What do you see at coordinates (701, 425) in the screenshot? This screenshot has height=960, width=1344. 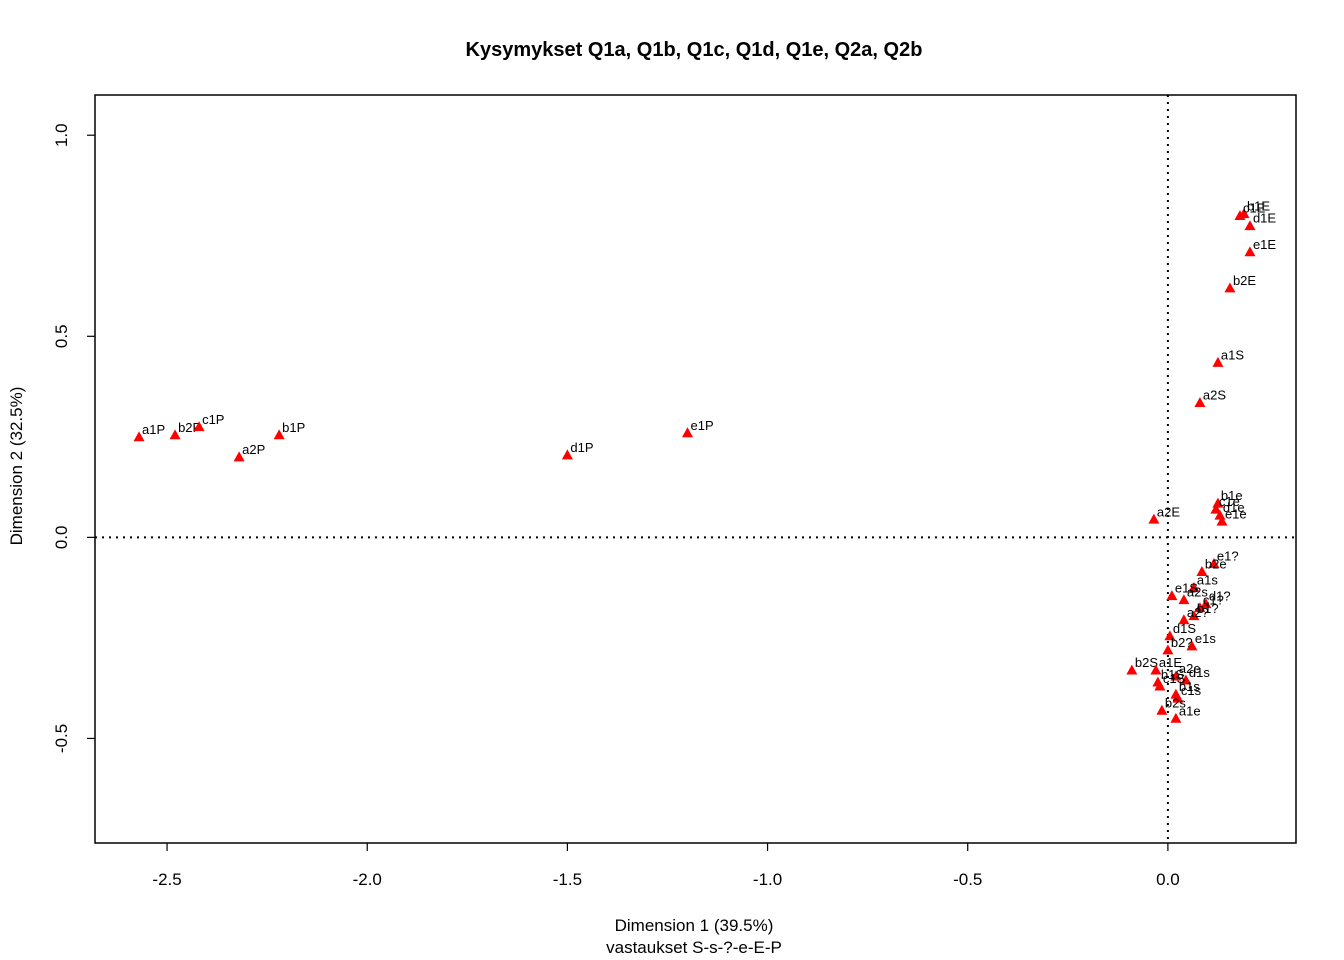 I see `point-label: e1P` at bounding box center [701, 425].